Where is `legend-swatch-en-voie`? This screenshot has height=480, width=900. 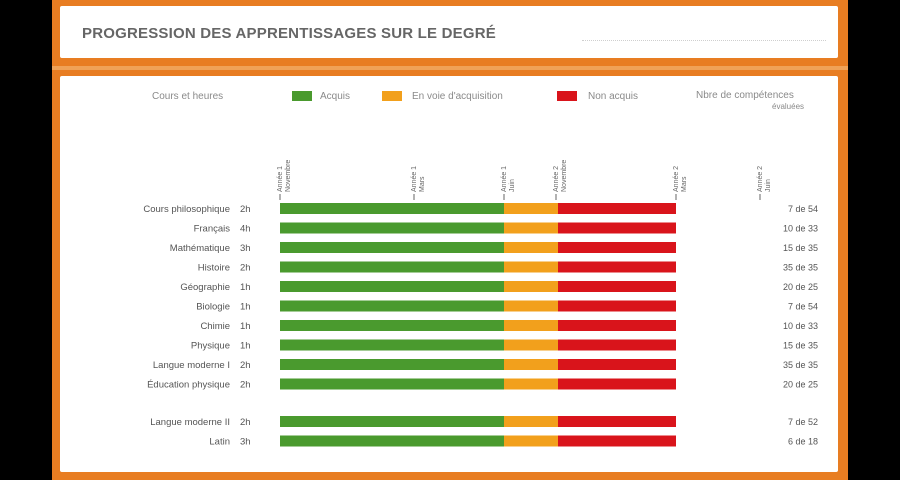 legend-swatch-en-voie is located at coordinates (392, 96).